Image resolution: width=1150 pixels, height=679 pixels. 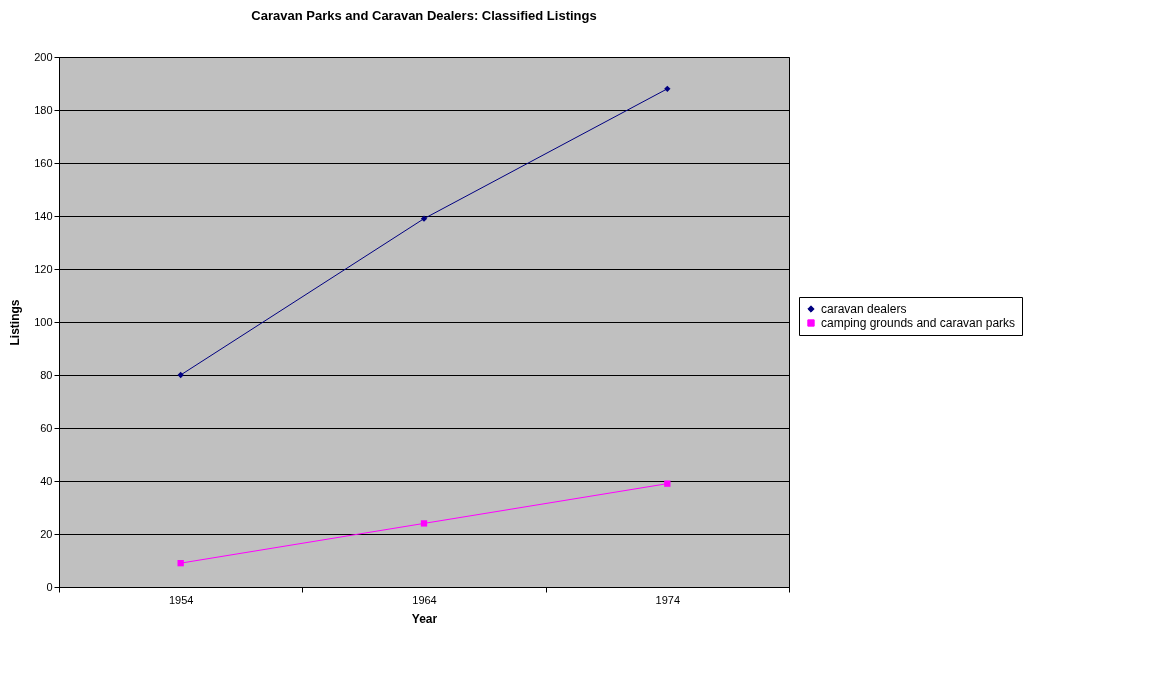 What do you see at coordinates (46, 480) in the screenshot?
I see `y-tick-label: 40` at bounding box center [46, 480].